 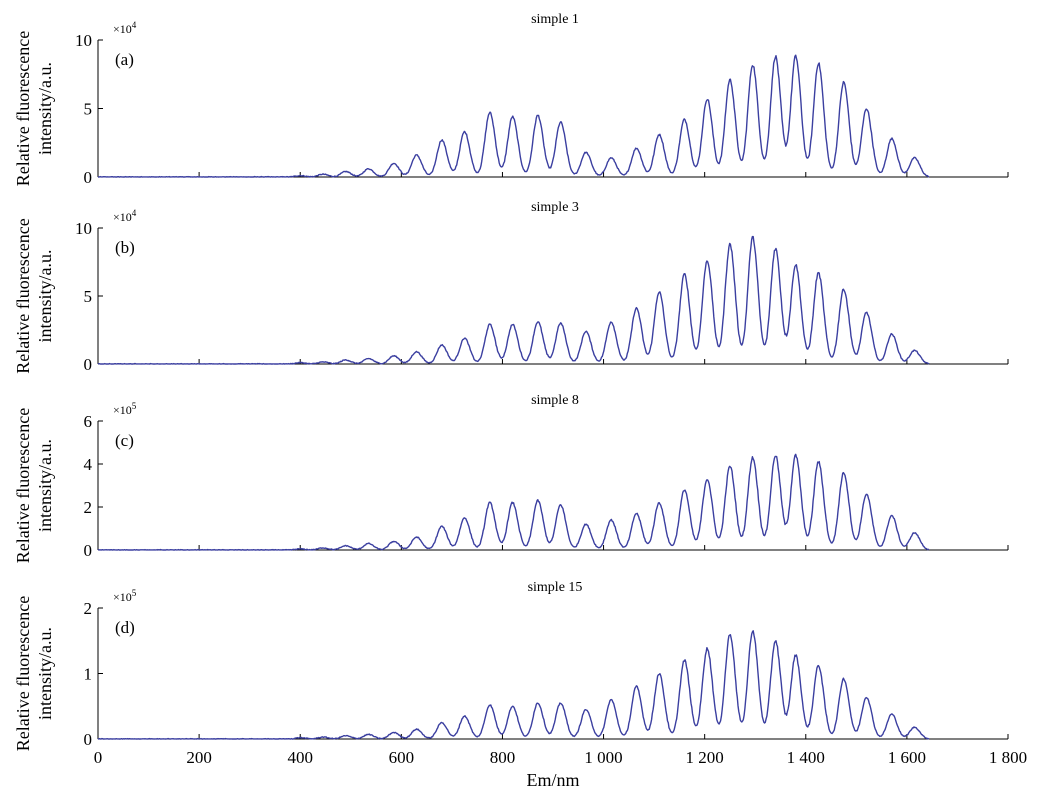 What do you see at coordinates (503, 757) in the screenshot?
I see `x-tick-label: 800` at bounding box center [503, 757].